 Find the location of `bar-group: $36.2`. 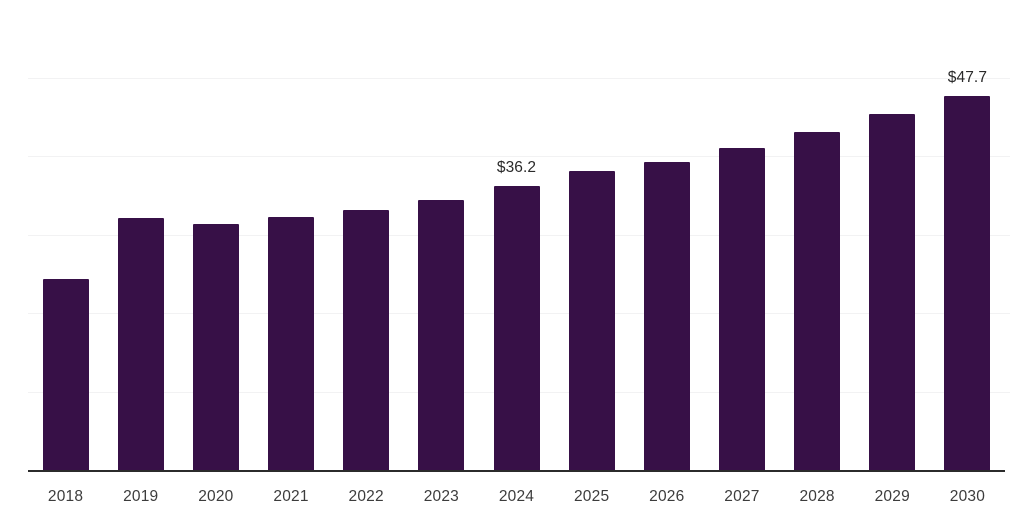

bar-group: $36.2 is located at coordinates (517, 235).